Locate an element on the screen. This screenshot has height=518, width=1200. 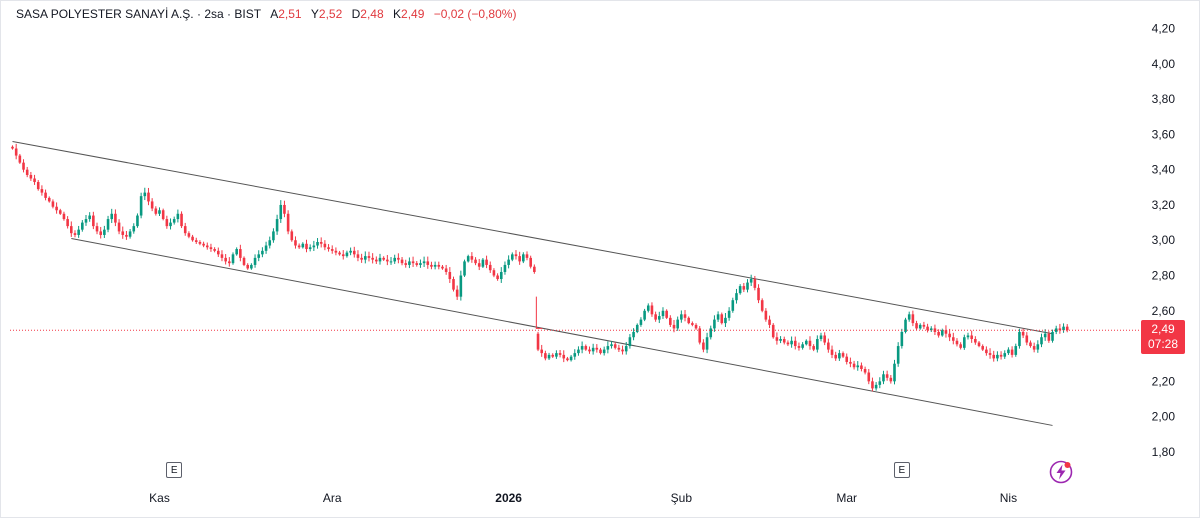
last-price: 2,49 is located at coordinates (1163, 329).